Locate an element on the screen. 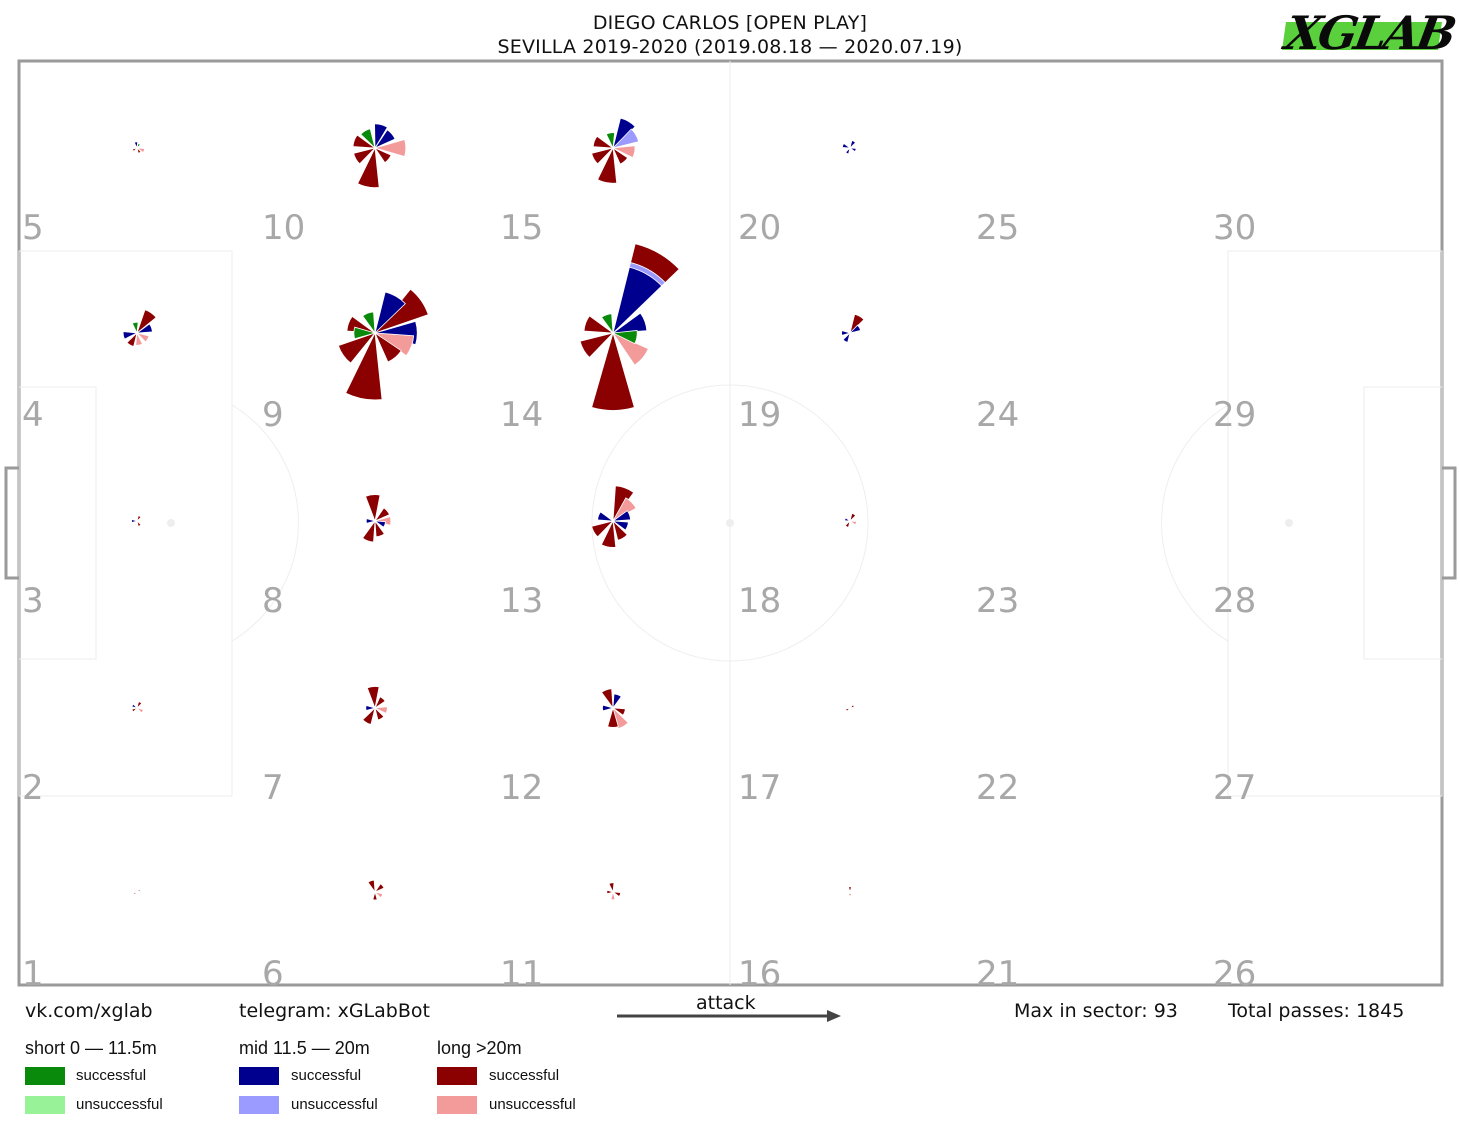 The width and height of the screenshot is (1460, 1122). legend-mid-successful-label: successful is located at coordinates (326, 1075).